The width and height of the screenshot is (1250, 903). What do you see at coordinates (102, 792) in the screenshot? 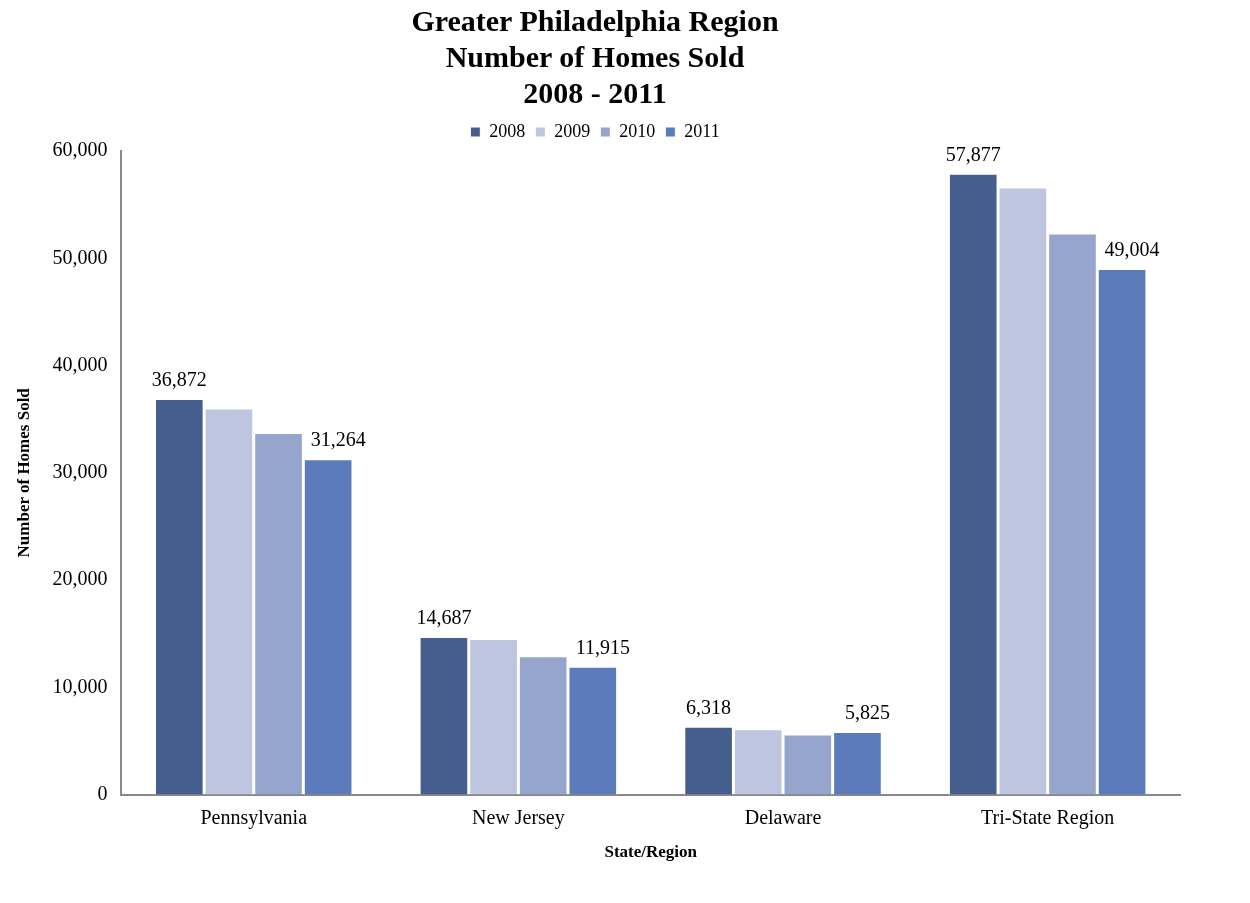
I see `y-tick-label: 0` at bounding box center [102, 792].